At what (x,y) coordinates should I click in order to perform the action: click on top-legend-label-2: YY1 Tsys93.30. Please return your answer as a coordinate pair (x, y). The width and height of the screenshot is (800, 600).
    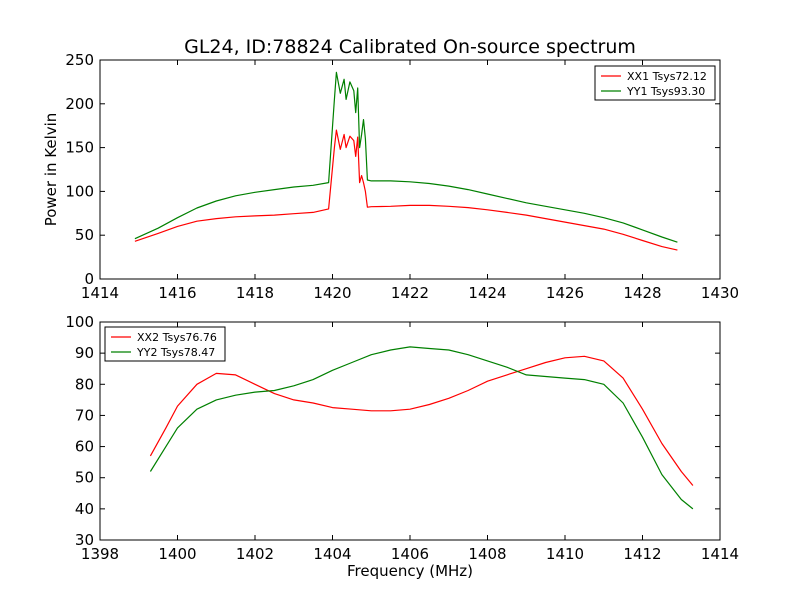
    Looking at the image, I should click on (665, 91).